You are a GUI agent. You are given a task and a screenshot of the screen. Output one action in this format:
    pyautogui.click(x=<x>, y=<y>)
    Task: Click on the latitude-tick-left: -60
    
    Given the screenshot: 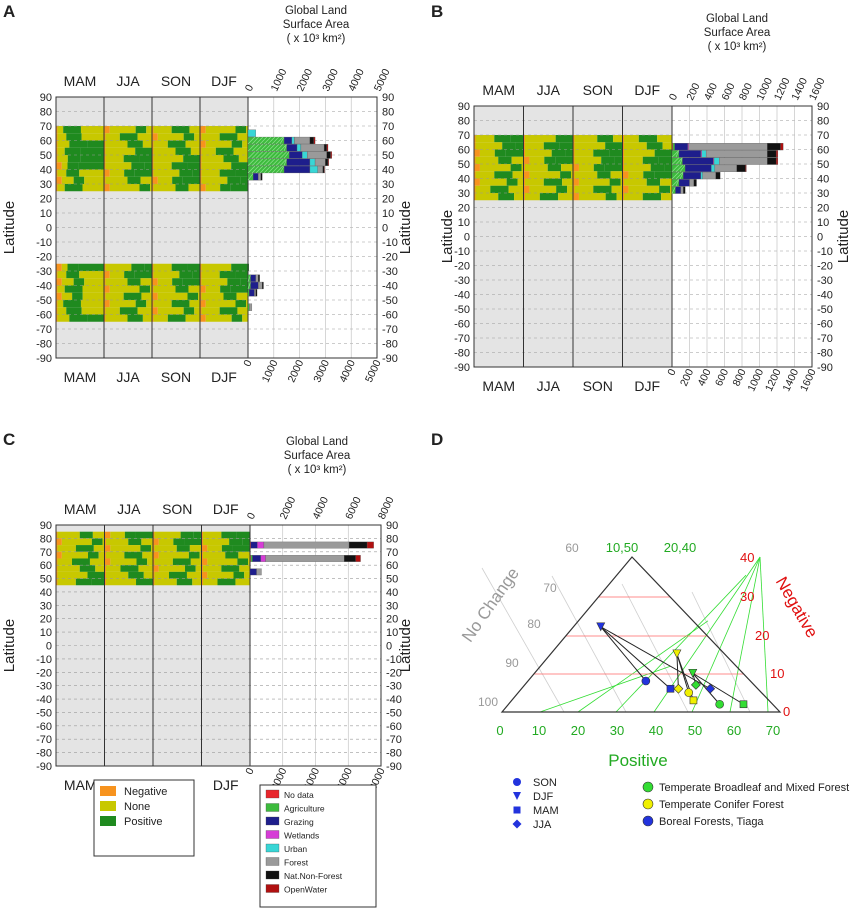 What is the action you would take?
    pyautogui.click(x=44, y=727)
    